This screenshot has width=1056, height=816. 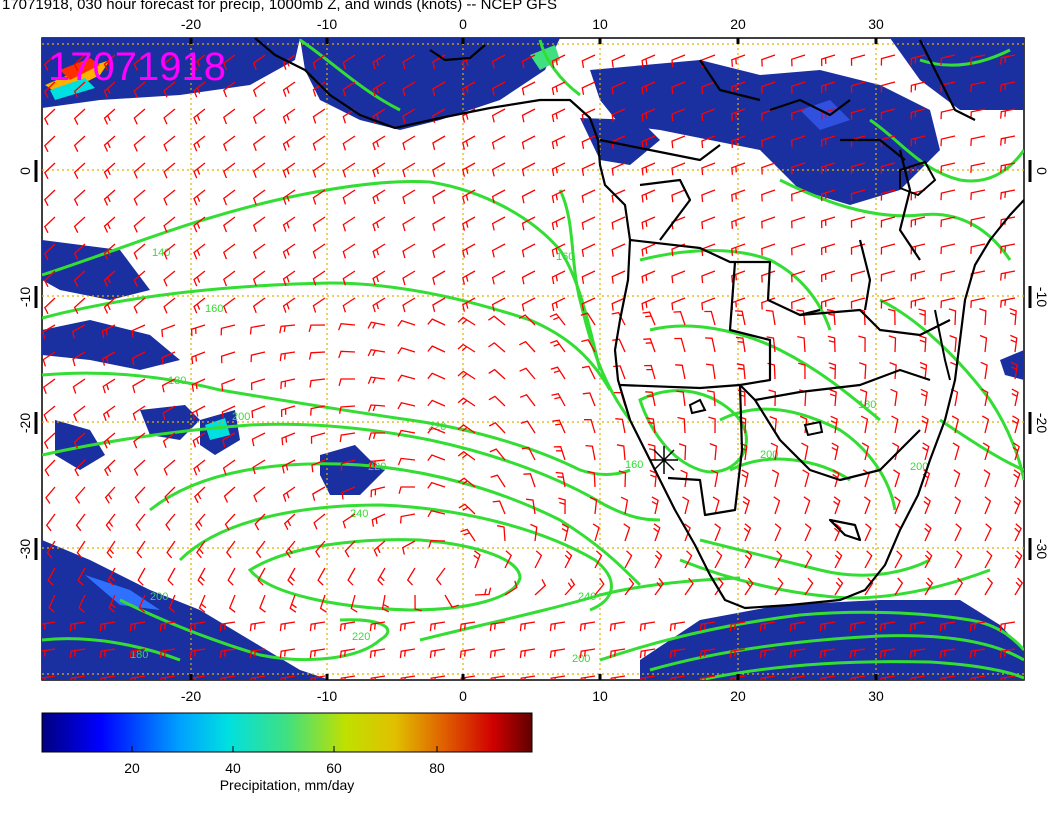 I want to click on lat-labels-left: 0 -10 -20 -30, so click(x=25, y=363).